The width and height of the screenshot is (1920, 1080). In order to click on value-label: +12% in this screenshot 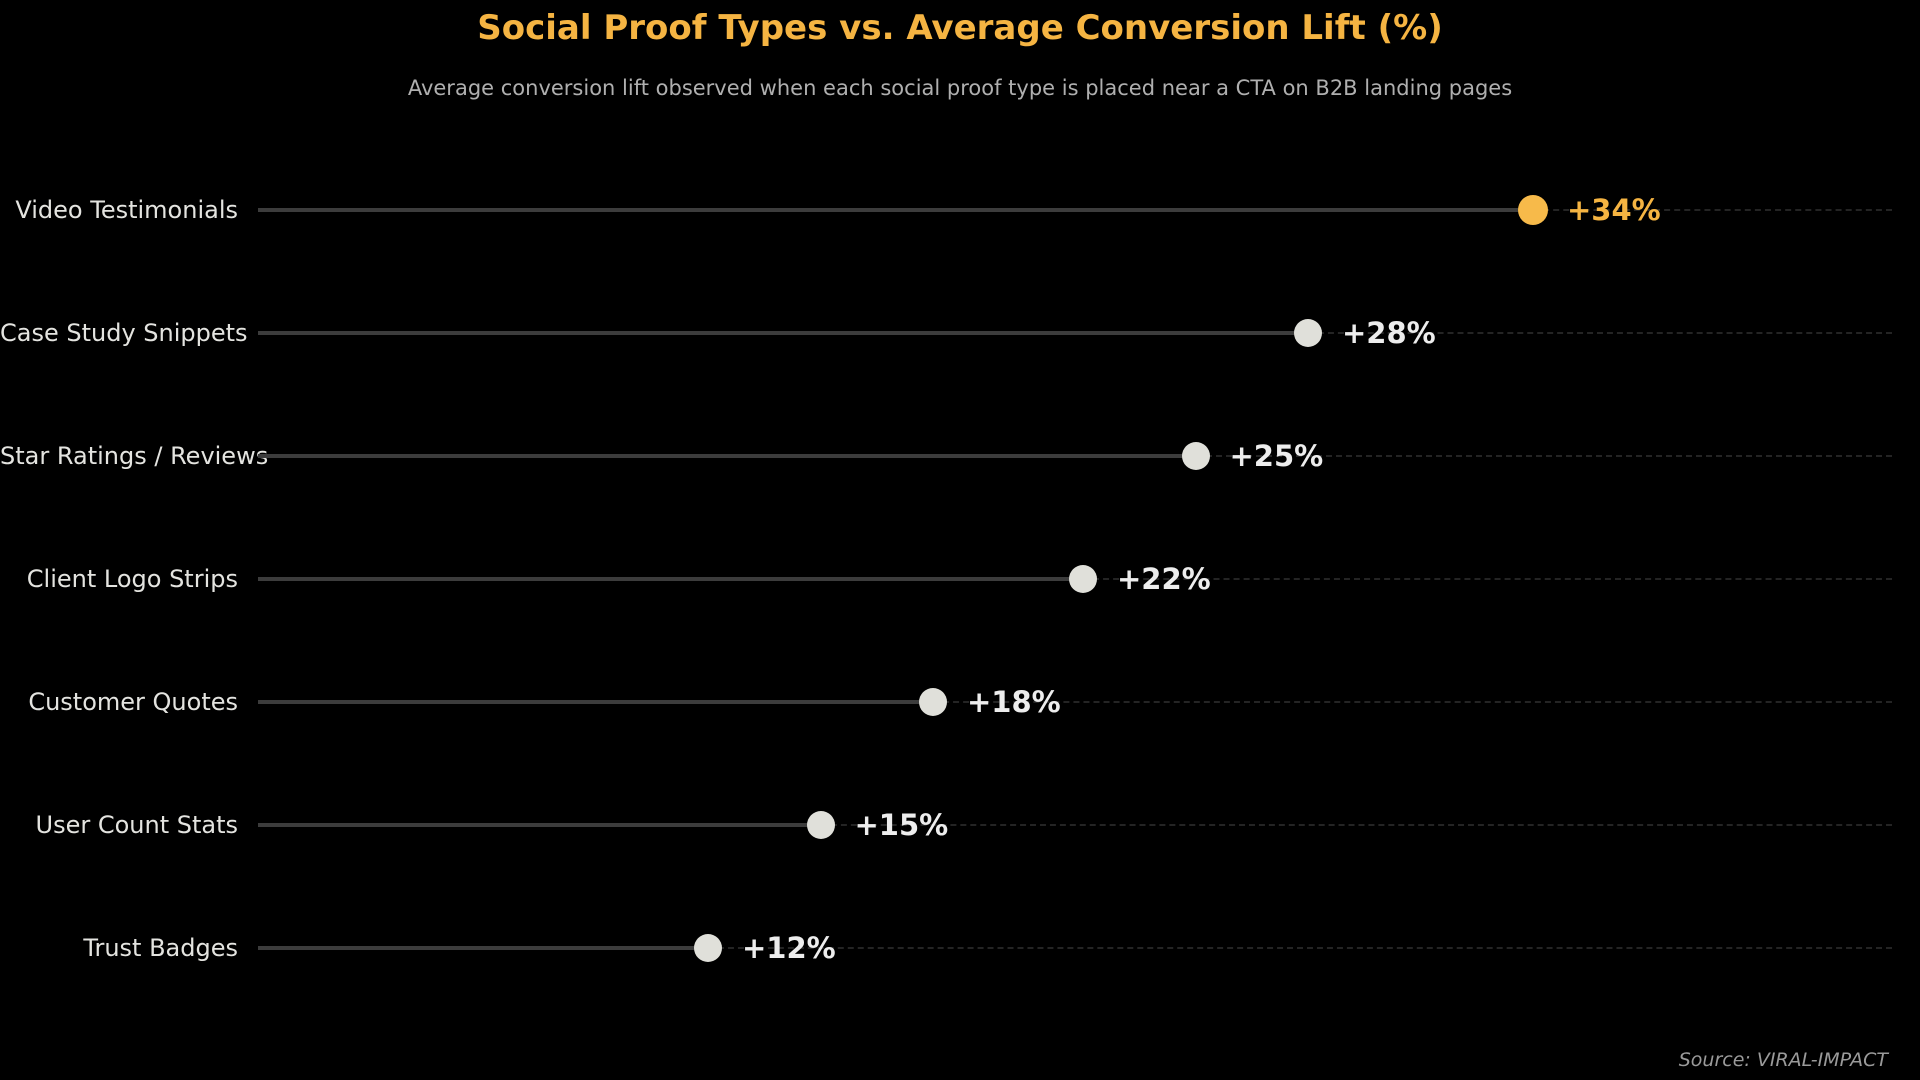, I will do `click(789, 948)`.